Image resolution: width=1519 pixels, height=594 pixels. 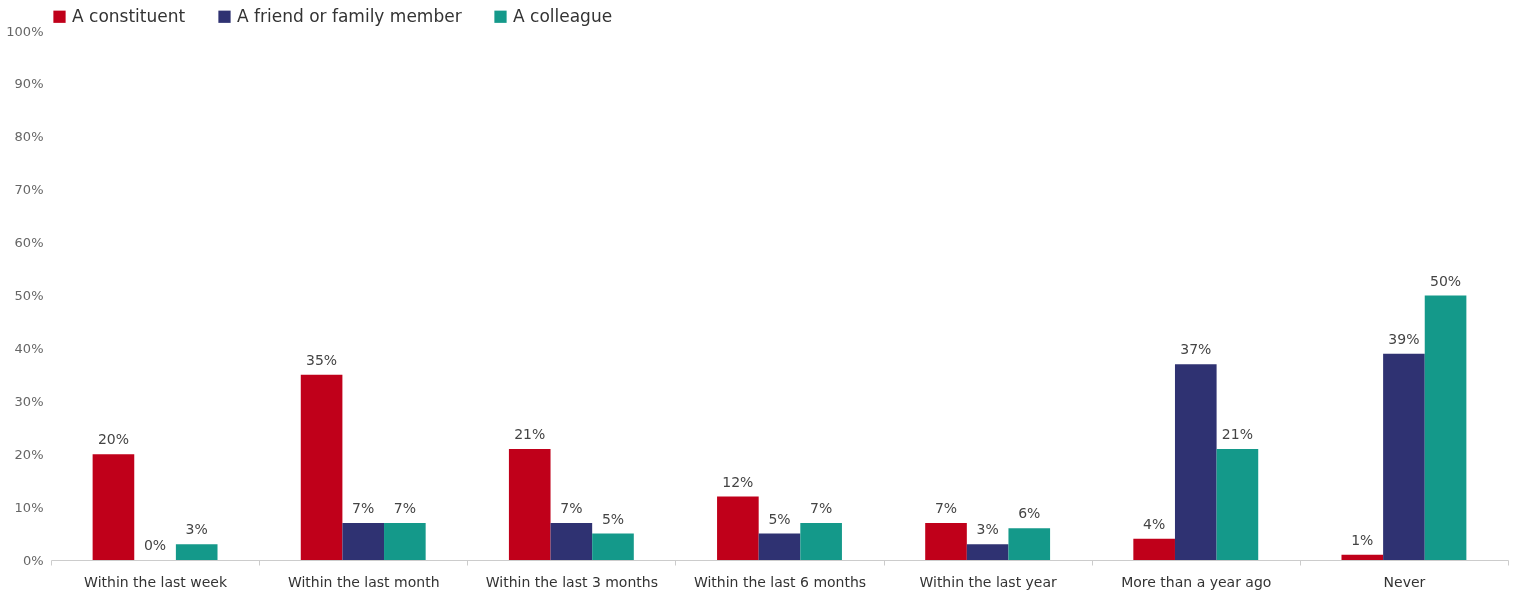 I want to click on x-tick-label: More than a year ago, so click(x=1196, y=581).